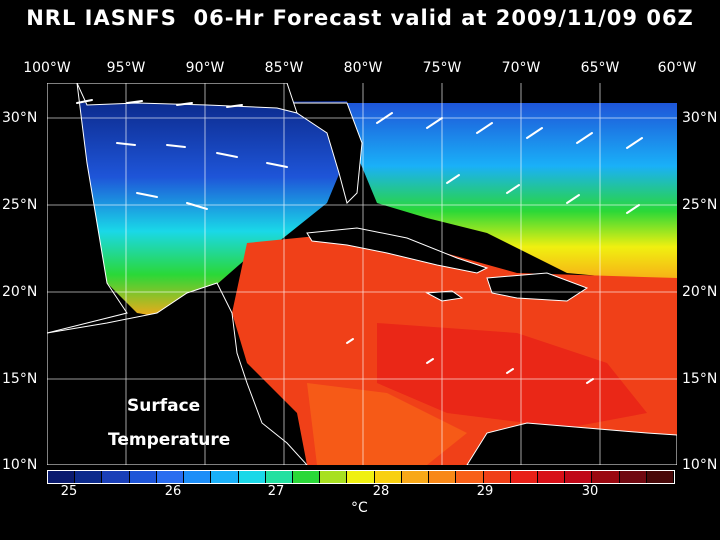 The height and width of the screenshot is (540, 720). I want to click on lon-label: 95°W, so click(126, 68).